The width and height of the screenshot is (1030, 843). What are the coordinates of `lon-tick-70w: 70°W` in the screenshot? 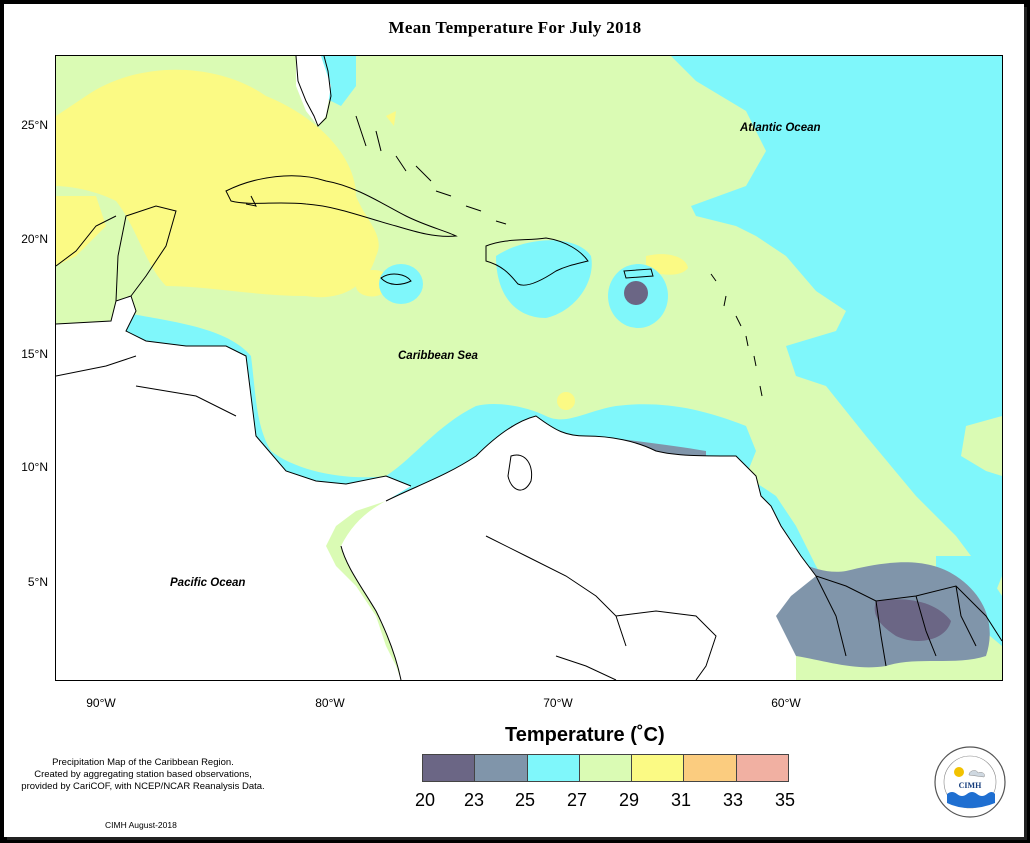 It's located at (558, 703).